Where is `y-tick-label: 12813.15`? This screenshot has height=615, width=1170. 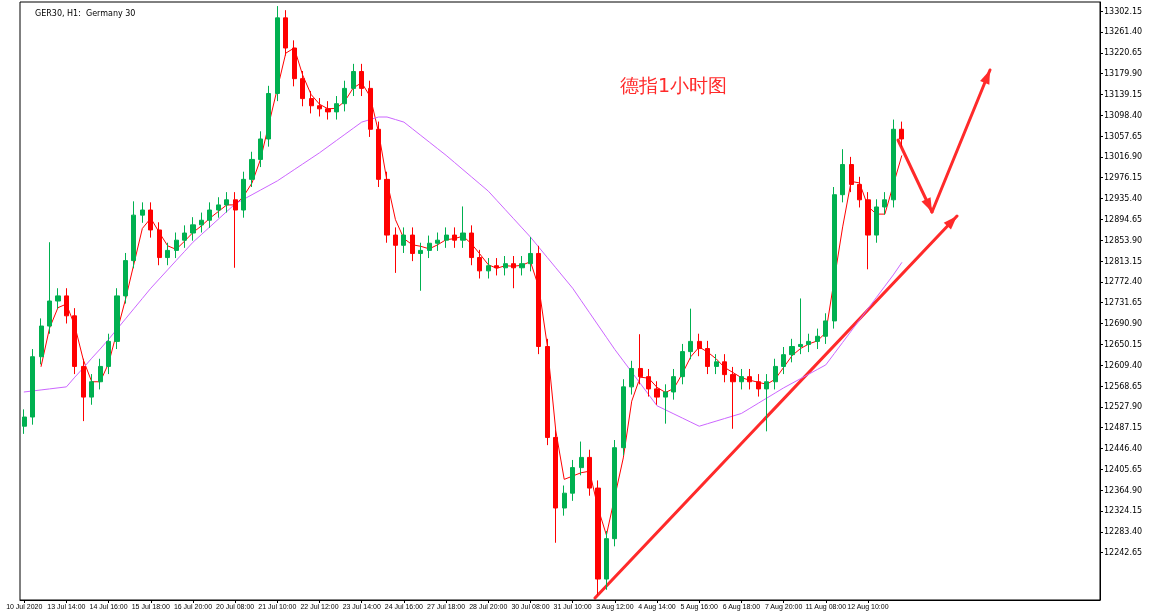 y-tick-label: 12813.15 is located at coordinates (1123, 261).